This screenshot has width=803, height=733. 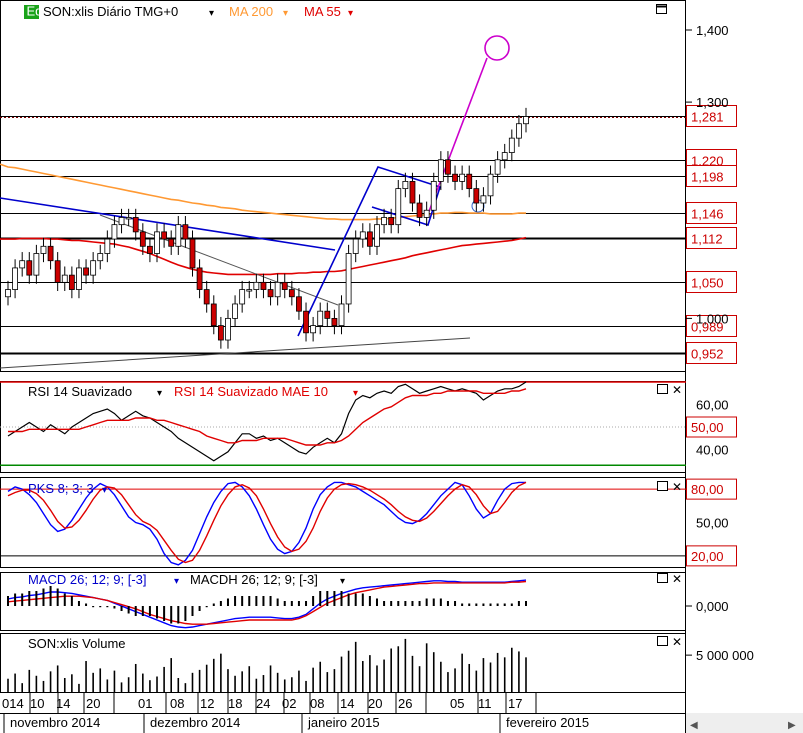 I want to click on close-rsi-icon: ✕, so click(x=677, y=390).